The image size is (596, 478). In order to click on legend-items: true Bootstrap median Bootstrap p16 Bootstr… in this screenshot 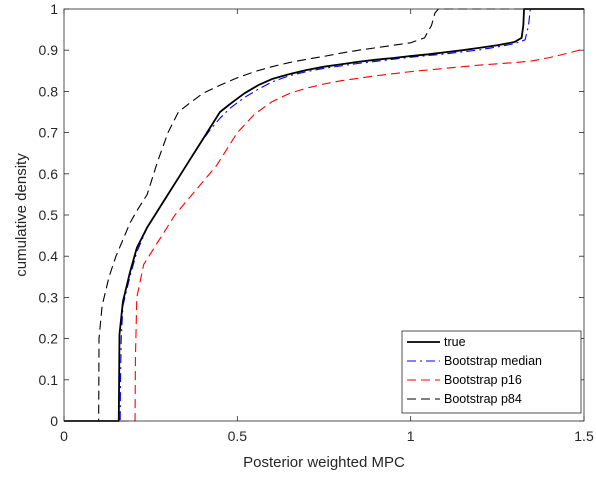, I will do `click(474, 370)`.